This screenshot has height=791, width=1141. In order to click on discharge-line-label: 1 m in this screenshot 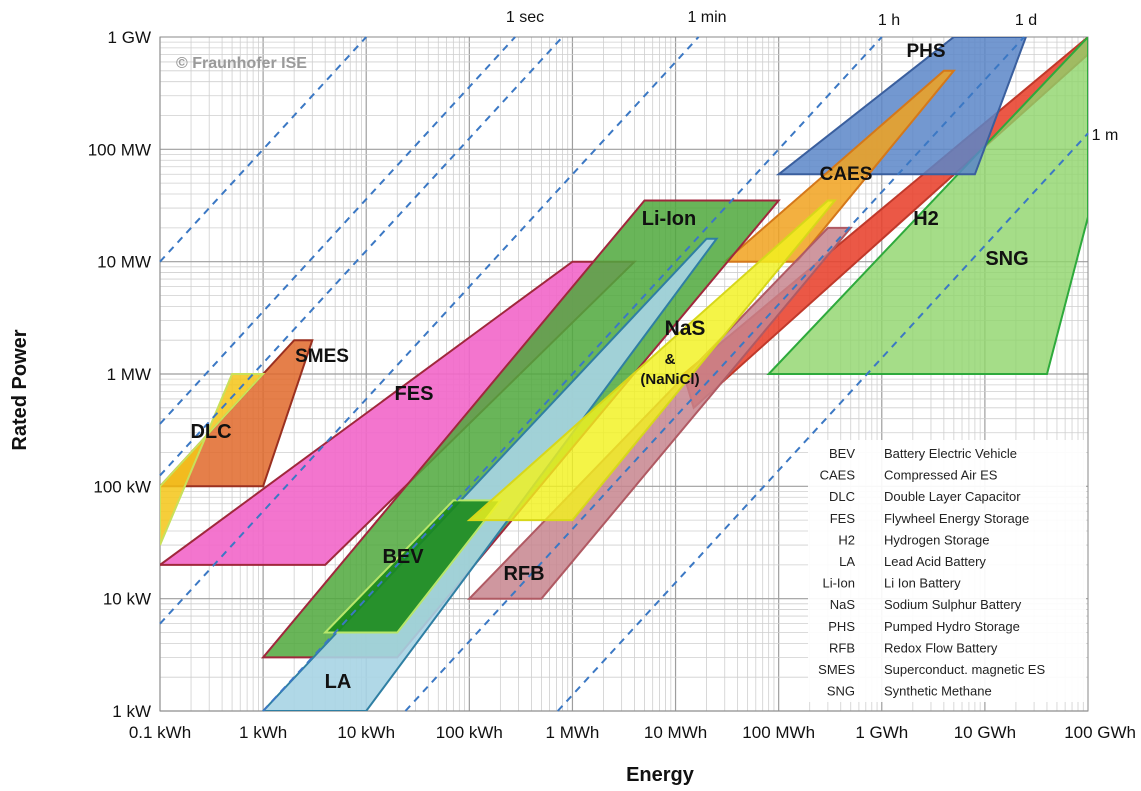, I will do `click(1105, 135)`.